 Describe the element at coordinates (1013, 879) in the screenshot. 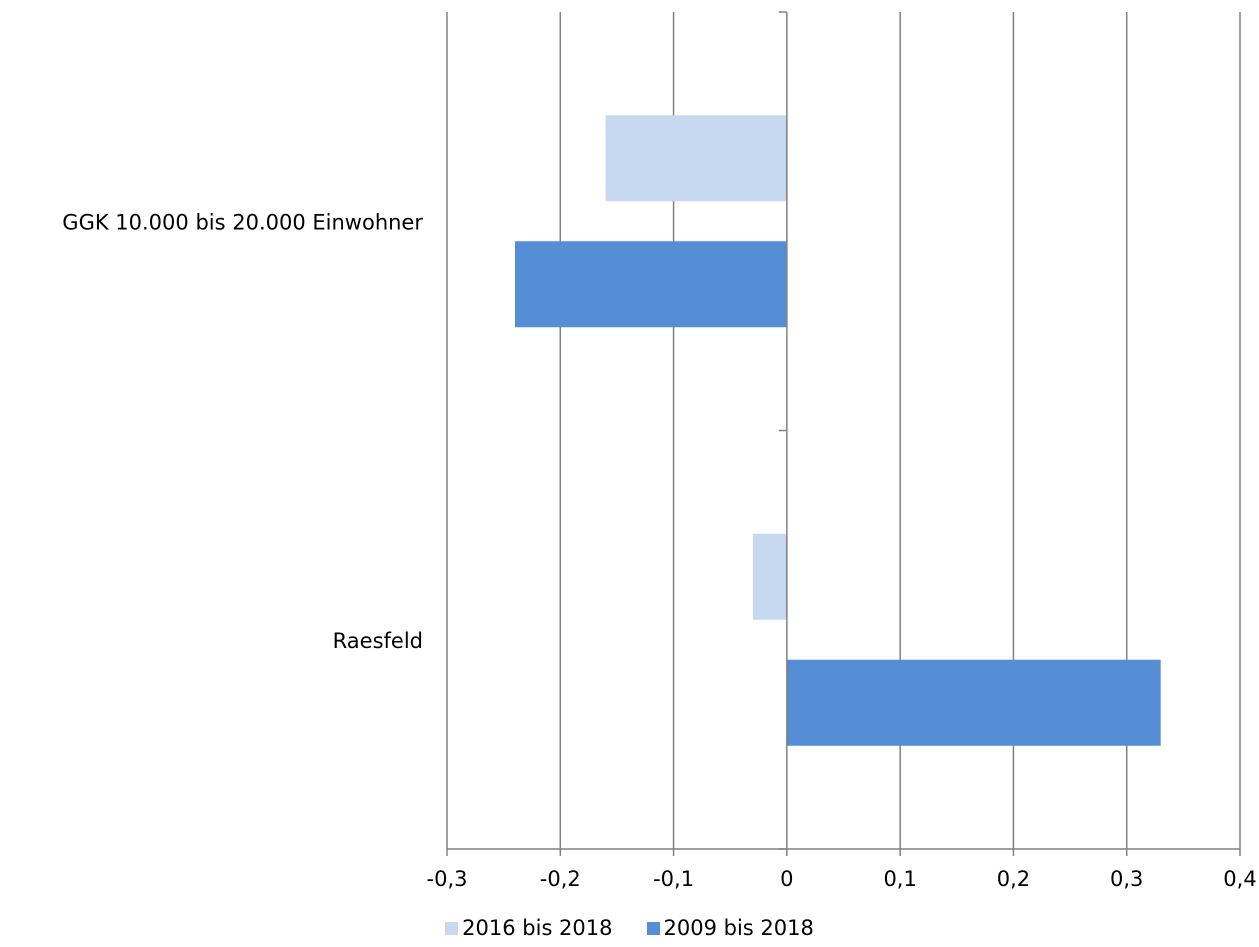

I see `x-tick-label: 0,2` at that location.